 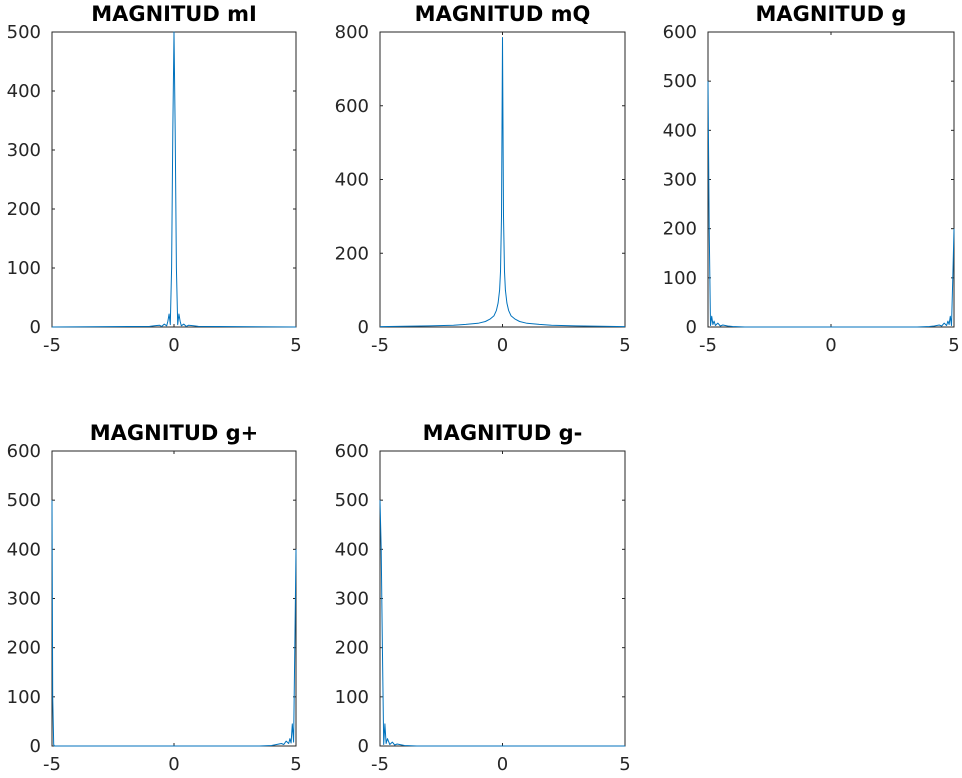 I want to click on subplot-title: MAGNITUD g-, so click(x=503, y=433).